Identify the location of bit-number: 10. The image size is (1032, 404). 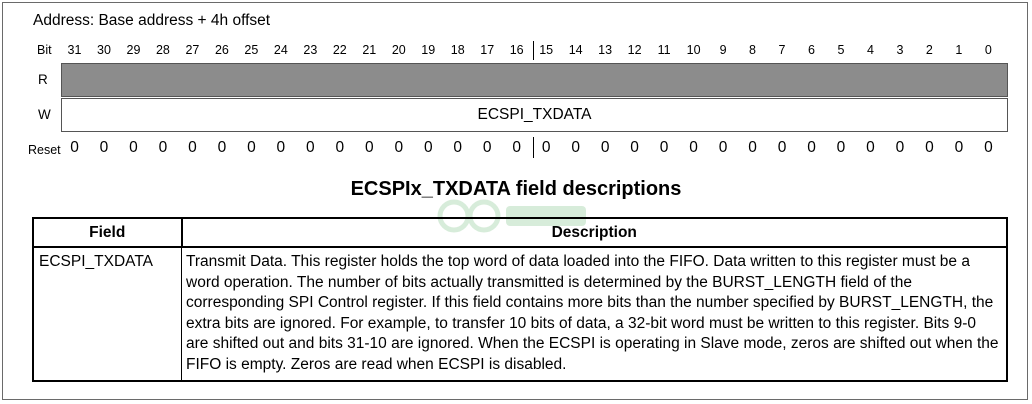
(693, 50).